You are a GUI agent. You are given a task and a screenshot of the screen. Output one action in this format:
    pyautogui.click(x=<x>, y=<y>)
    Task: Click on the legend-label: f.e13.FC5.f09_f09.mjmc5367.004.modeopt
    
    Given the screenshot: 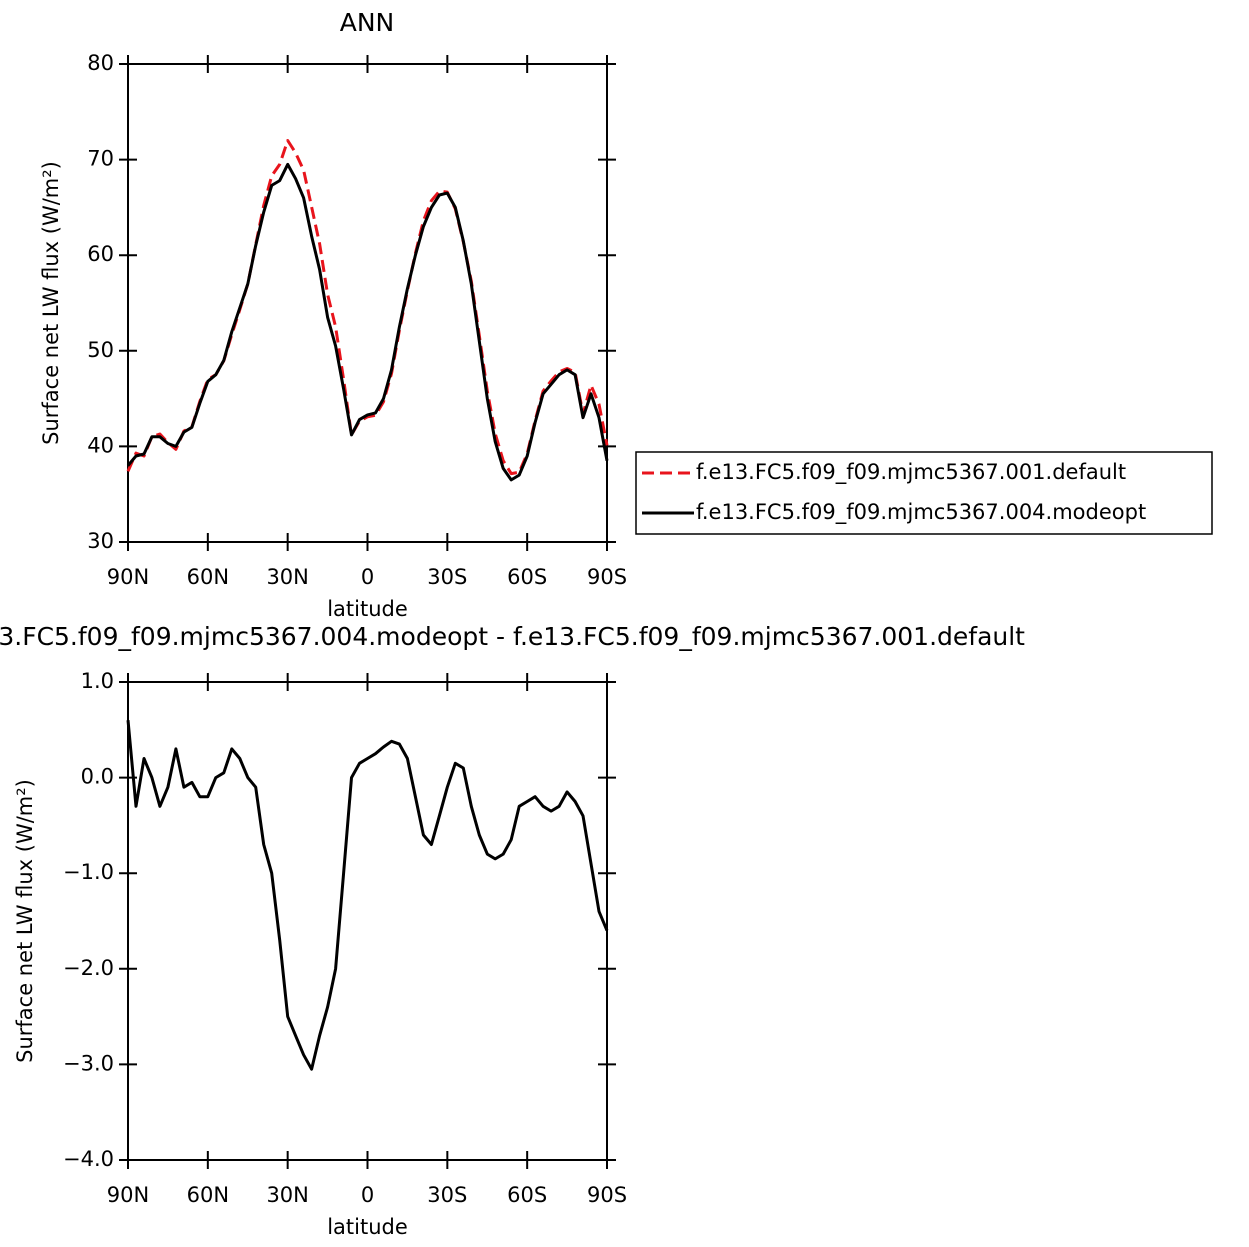 What is the action you would take?
    pyautogui.click(x=921, y=512)
    